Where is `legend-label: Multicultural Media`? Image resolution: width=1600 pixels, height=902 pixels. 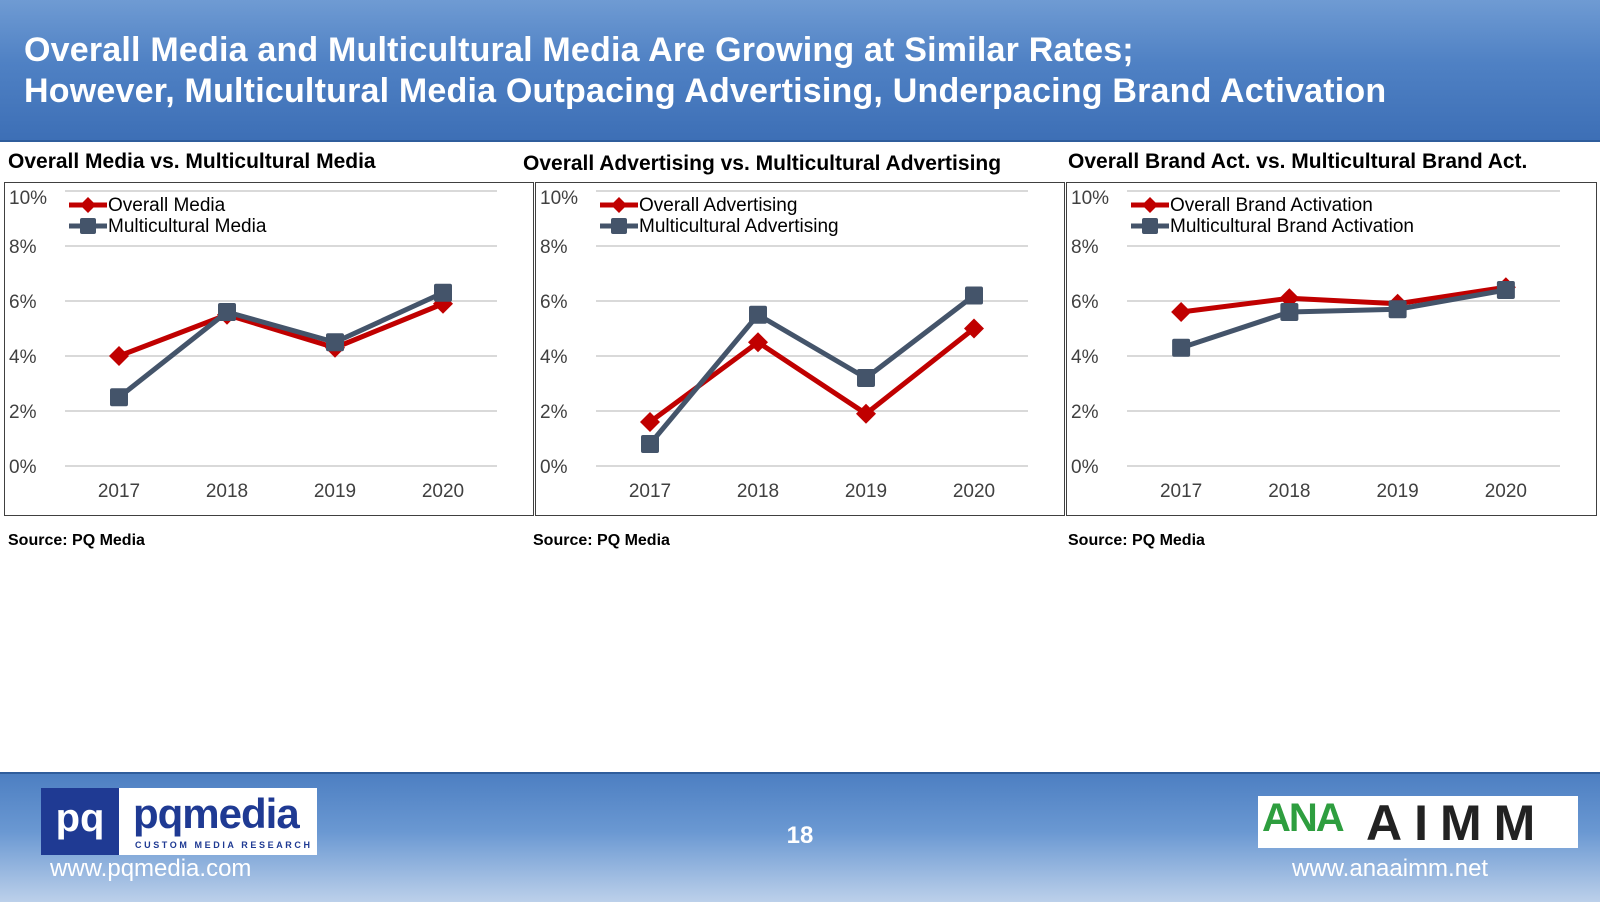 legend-label: Multicultural Media is located at coordinates (187, 226).